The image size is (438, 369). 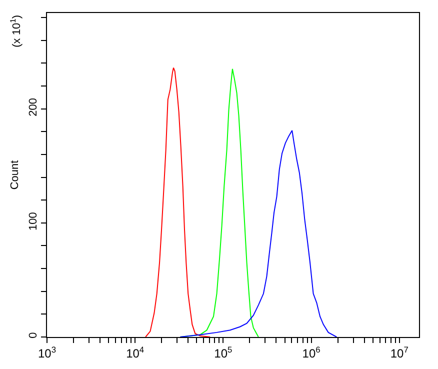 What do you see at coordinates (399, 352) in the screenshot?
I see `x-tick-label: 10$^{7}$` at bounding box center [399, 352].